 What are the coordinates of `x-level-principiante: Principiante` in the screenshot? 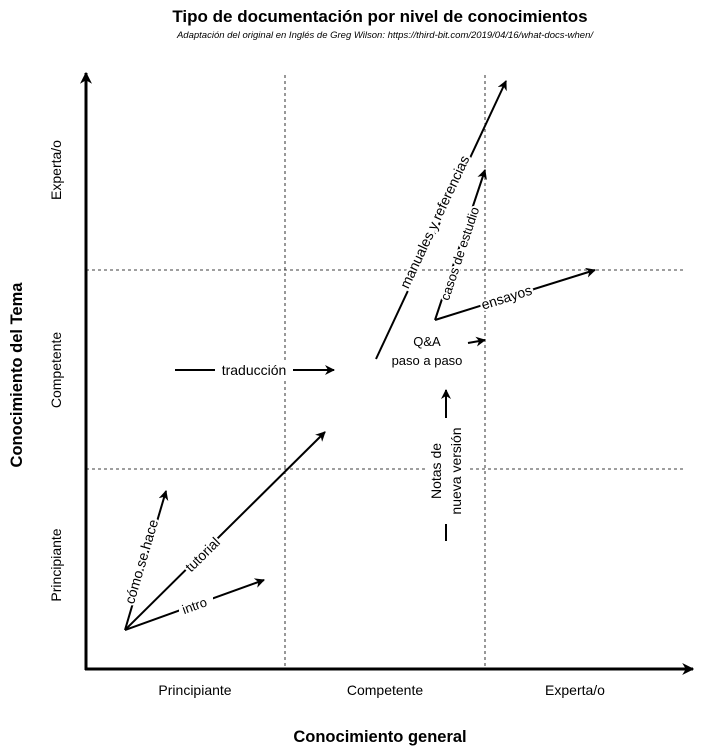 It's located at (194, 690).